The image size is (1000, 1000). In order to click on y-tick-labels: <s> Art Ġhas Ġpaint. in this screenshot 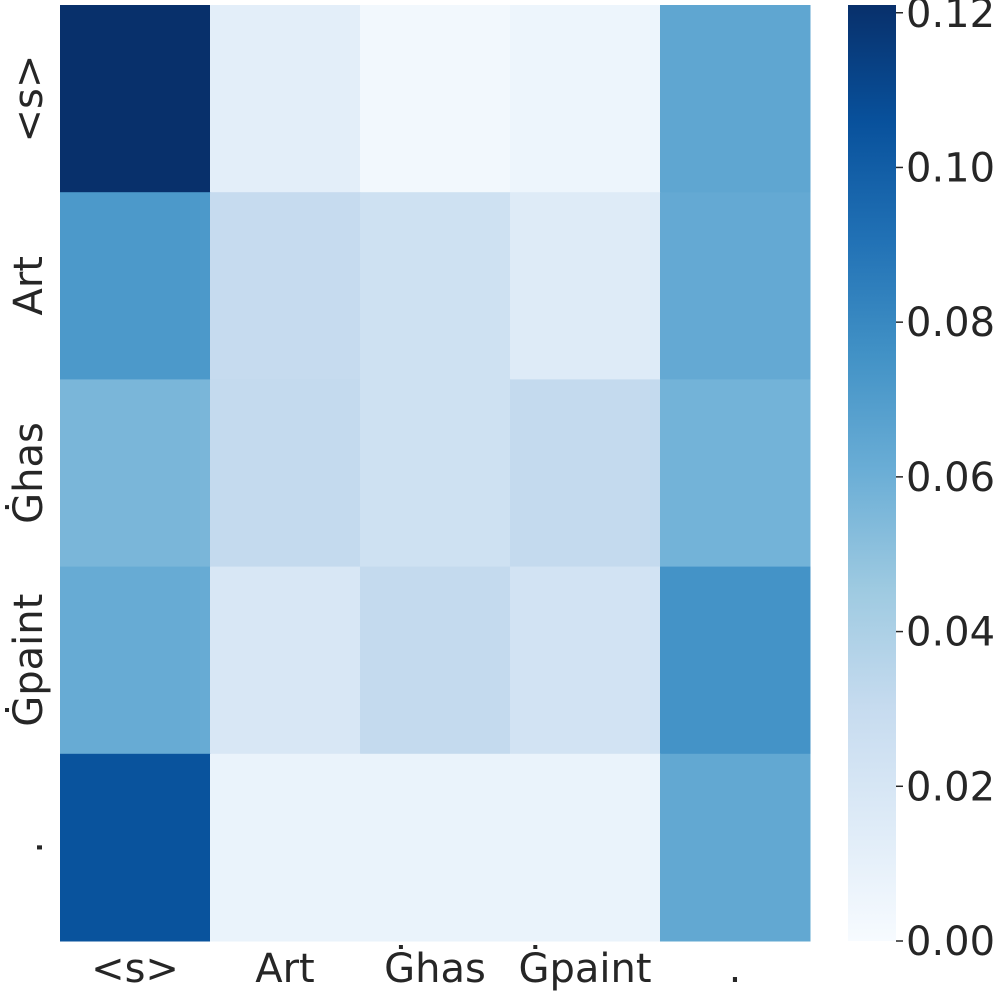, I will do `click(28, 454)`.